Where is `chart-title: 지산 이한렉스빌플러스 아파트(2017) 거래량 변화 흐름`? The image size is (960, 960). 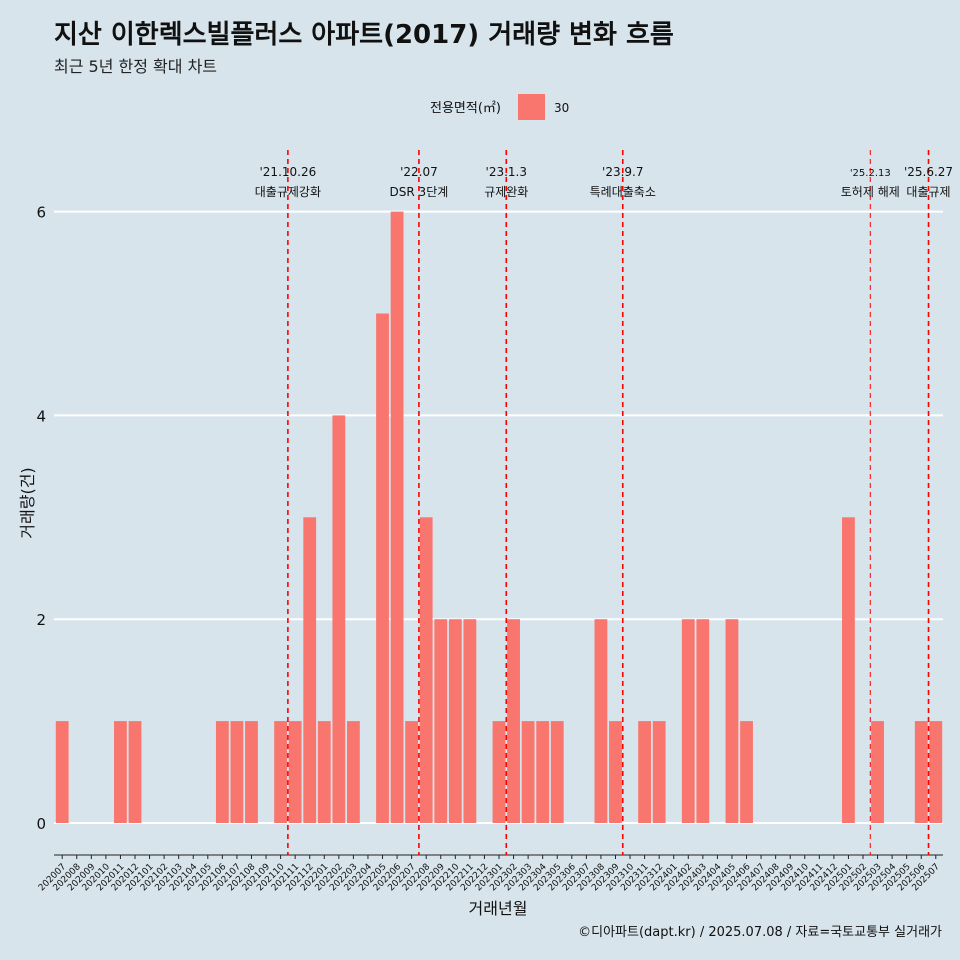
chart-title: 지산 이한렉스빌플러스 아파트(2017) 거래량 변화 흐름 is located at coordinates (364, 35).